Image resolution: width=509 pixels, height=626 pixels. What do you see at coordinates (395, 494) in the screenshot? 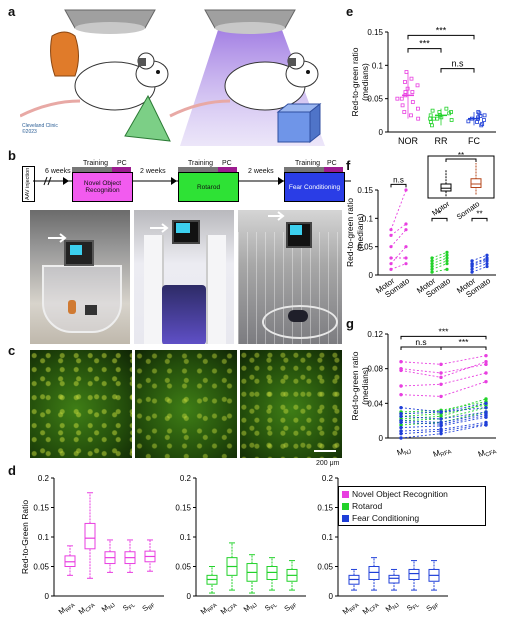
I see `legend-item-nor: Novel Object Recognition` at bounding box center [395, 494].